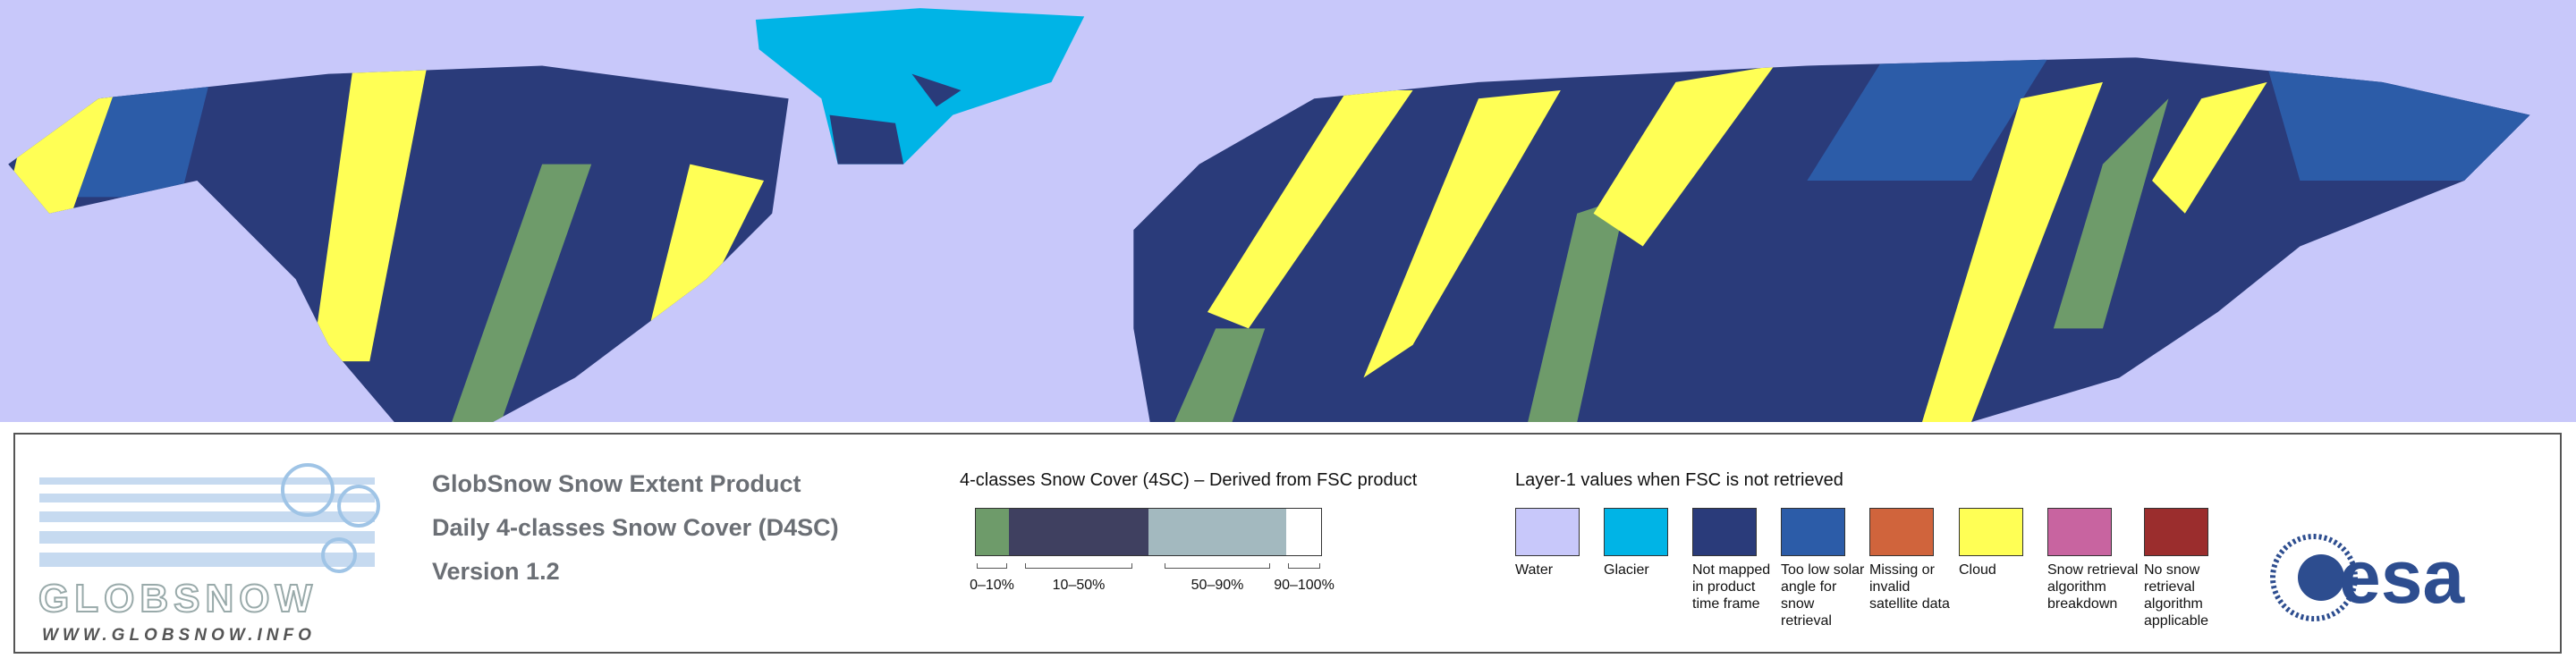  Describe the element at coordinates (1217, 585) in the screenshot. I see `class-label: 50–90%` at that location.